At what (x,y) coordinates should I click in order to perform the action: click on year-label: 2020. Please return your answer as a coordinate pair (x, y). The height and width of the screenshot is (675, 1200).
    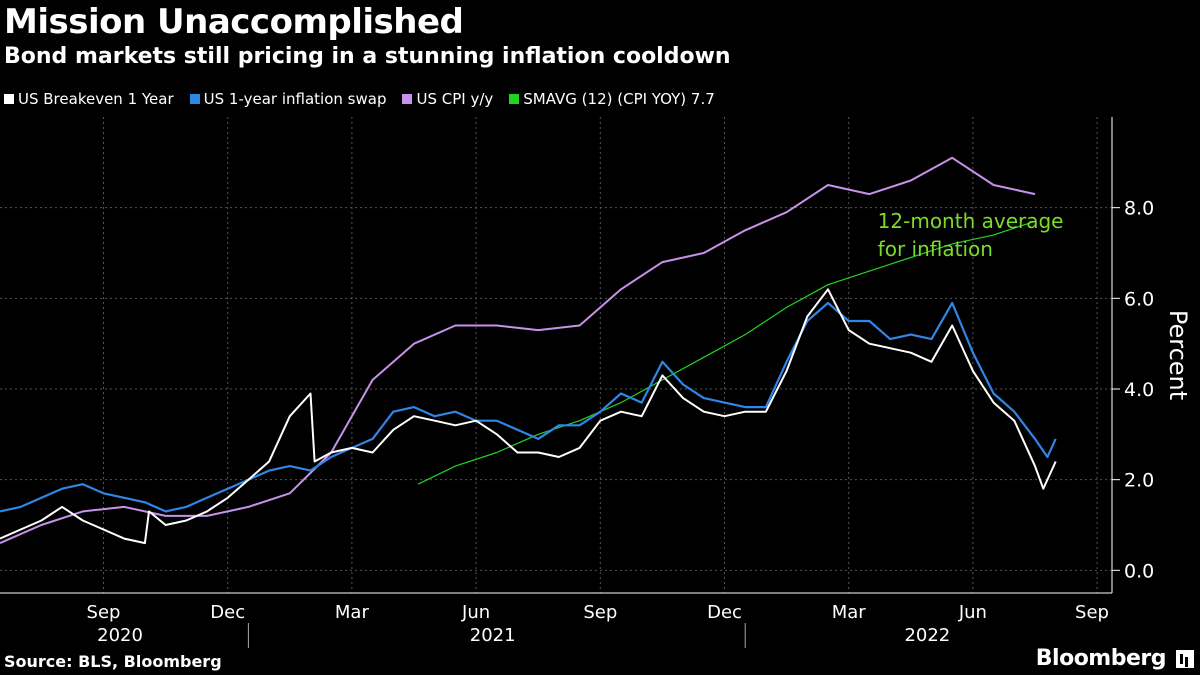
    Looking at the image, I should click on (120, 635).